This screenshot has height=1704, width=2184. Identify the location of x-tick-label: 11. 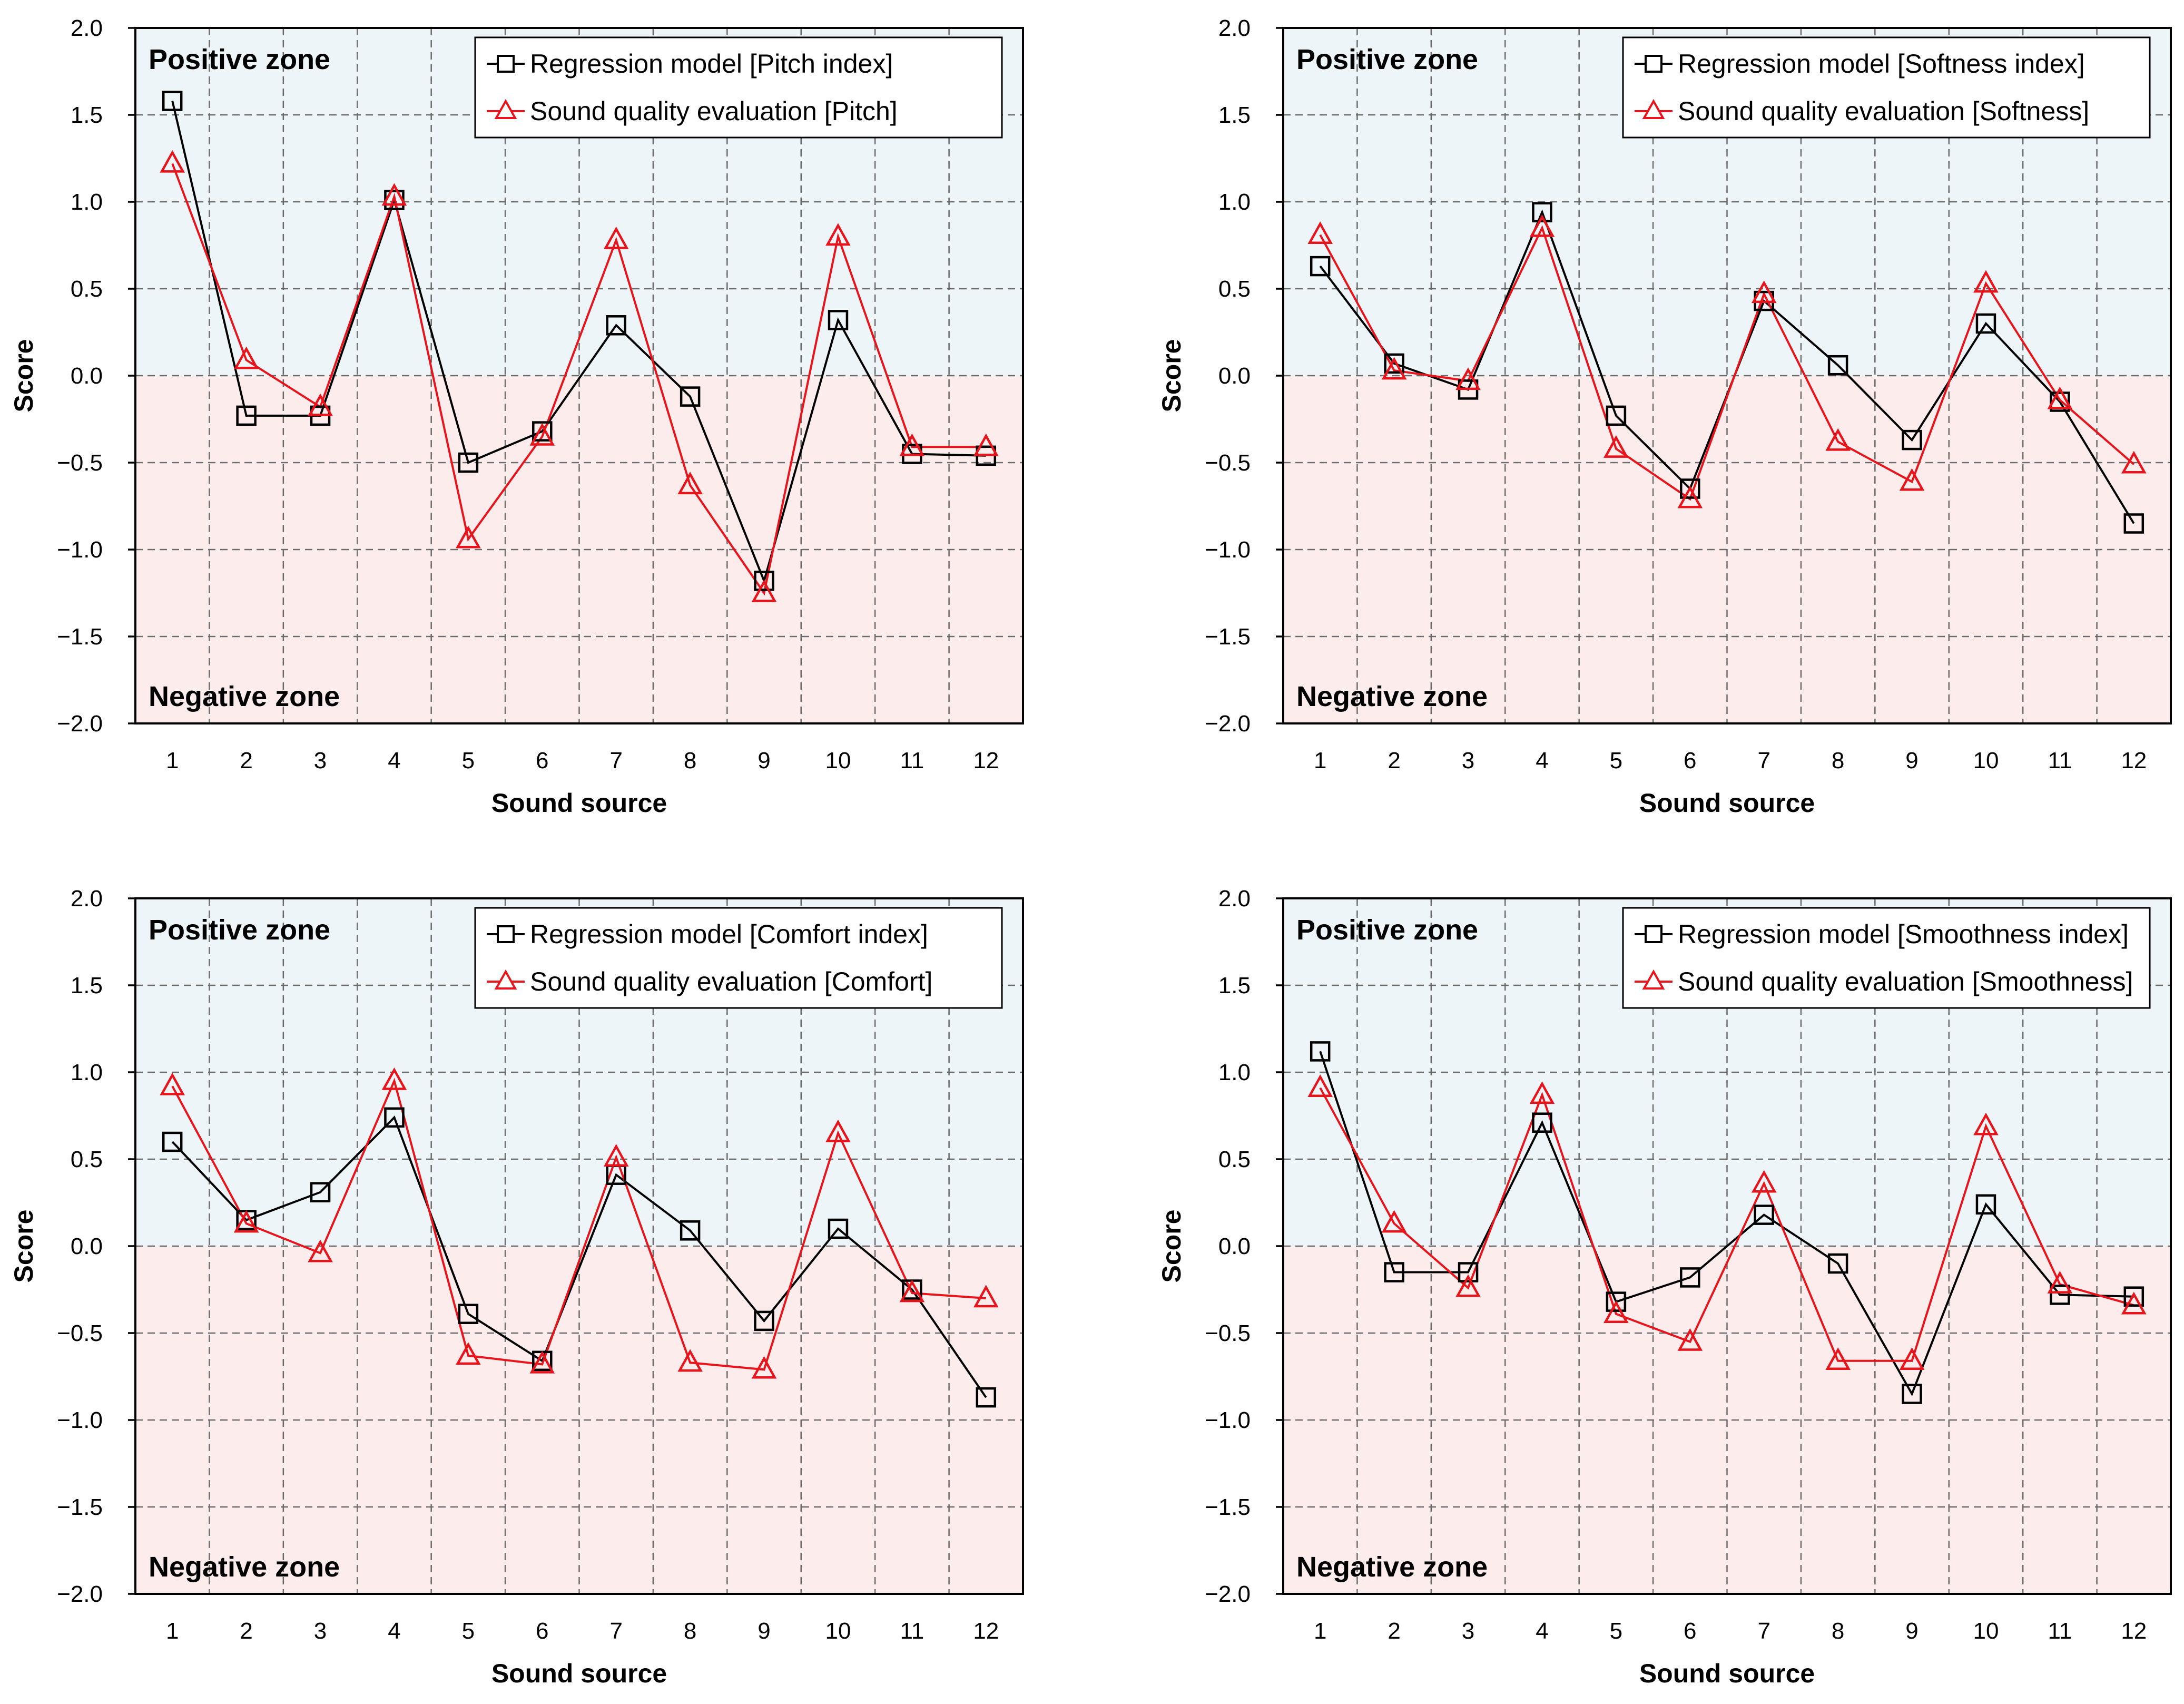
(2060, 1631).